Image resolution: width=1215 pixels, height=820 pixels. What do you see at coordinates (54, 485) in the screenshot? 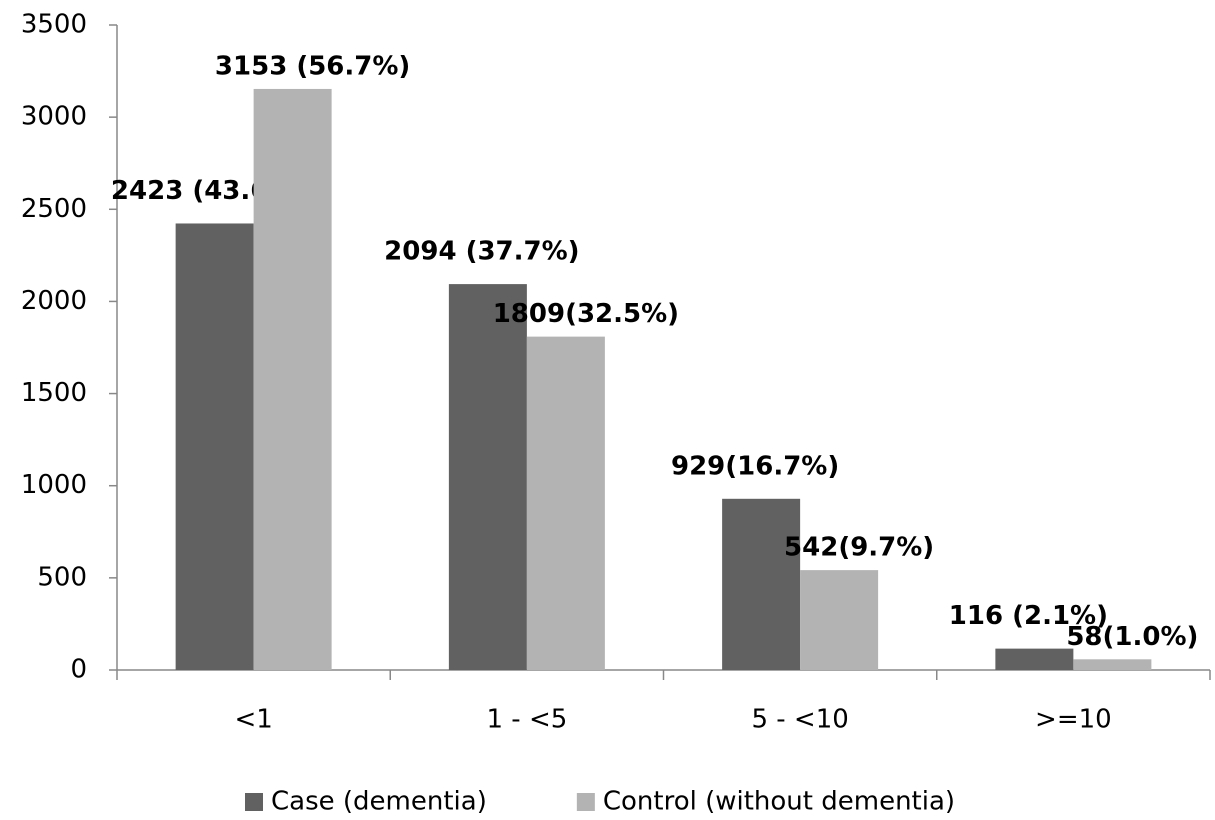
I see `y-tick-label: 1000` at bounding box center [54, 485].